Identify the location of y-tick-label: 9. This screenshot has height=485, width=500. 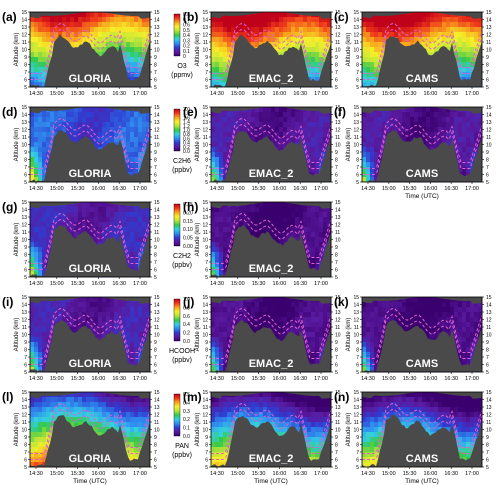
(357, 58).